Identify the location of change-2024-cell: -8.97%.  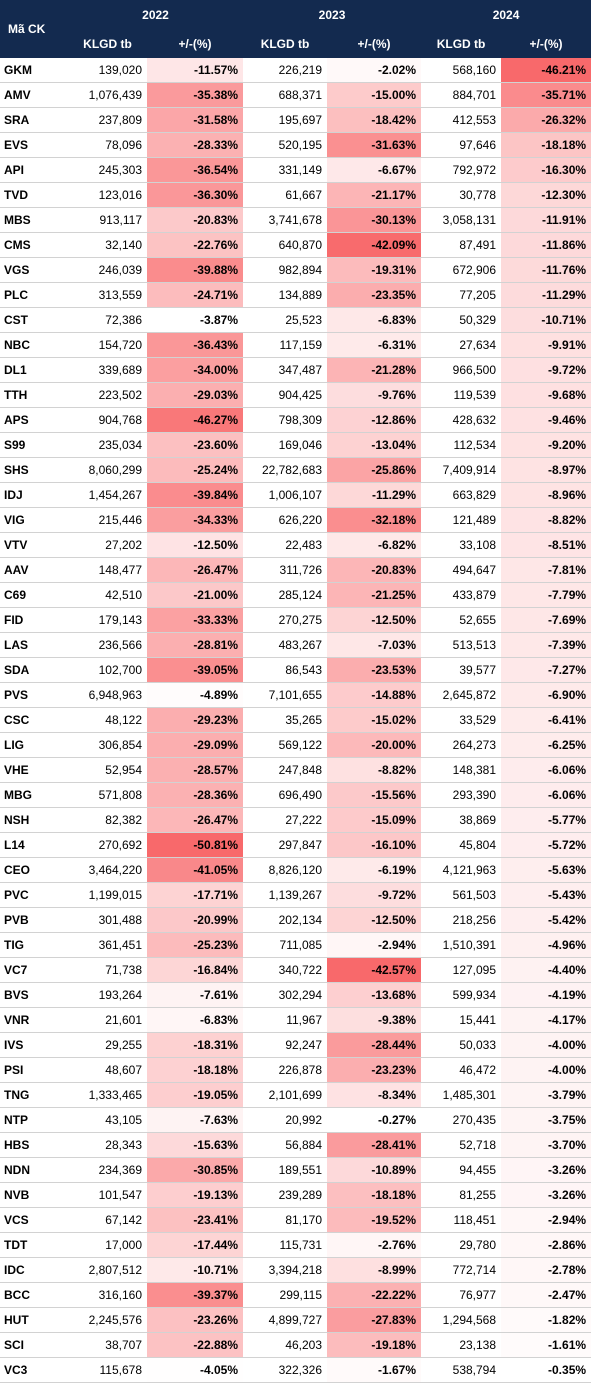
(546, 470).